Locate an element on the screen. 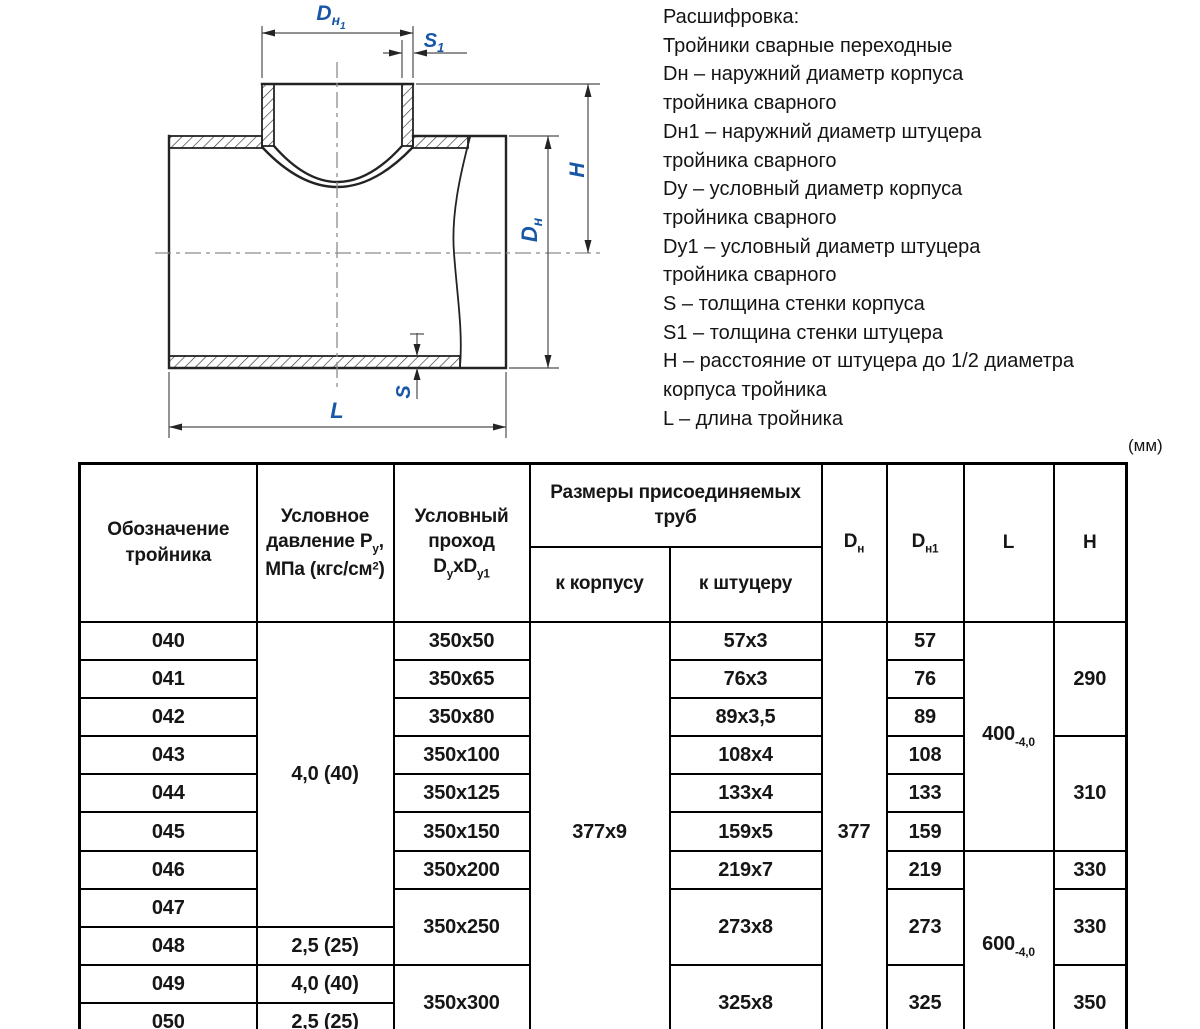 The image size is (1200, 1029). table-cell: 219x7 is located at coordinates (745, 869).